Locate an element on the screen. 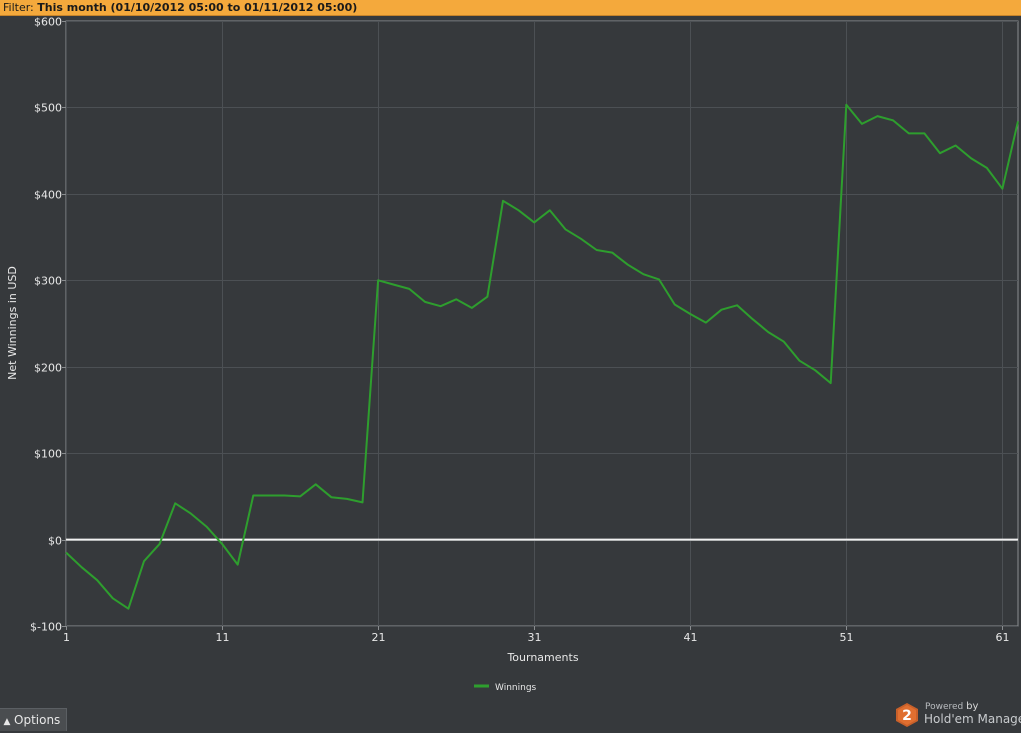  x-tick-label: 61 is located at coordinates (1003, 637).